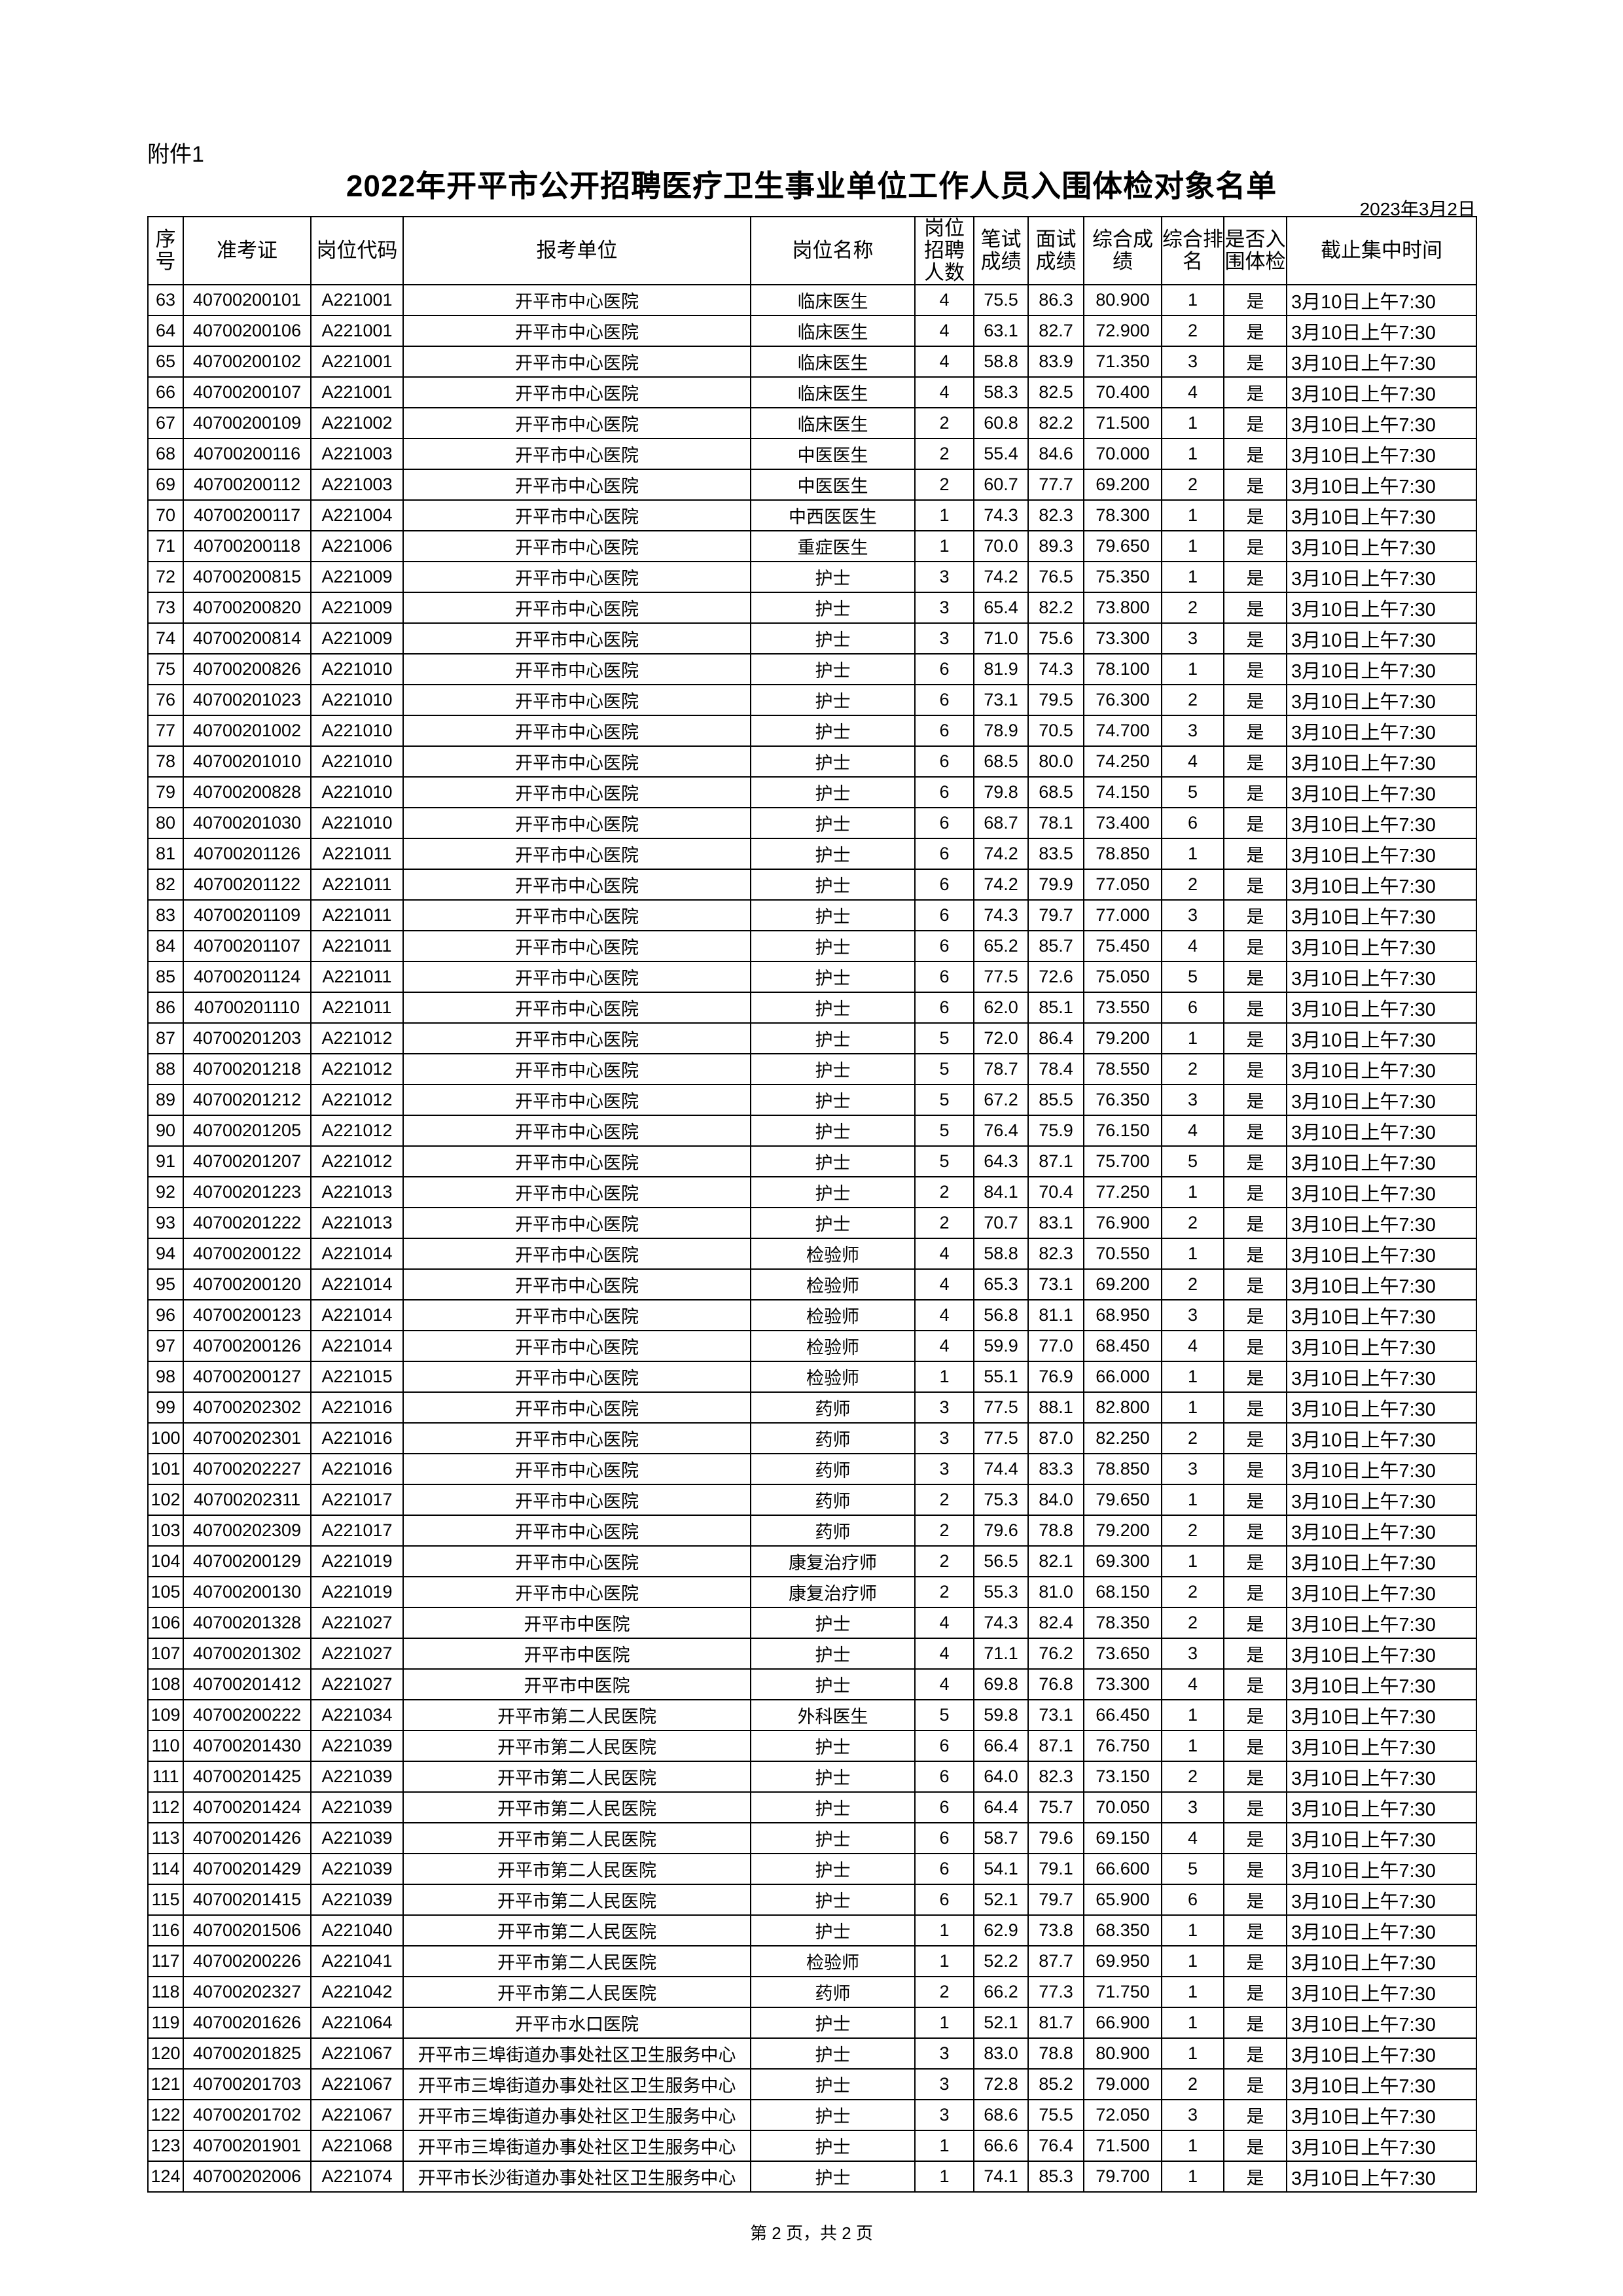  I want to click on cell-seq: 114, so click(165, 1869).